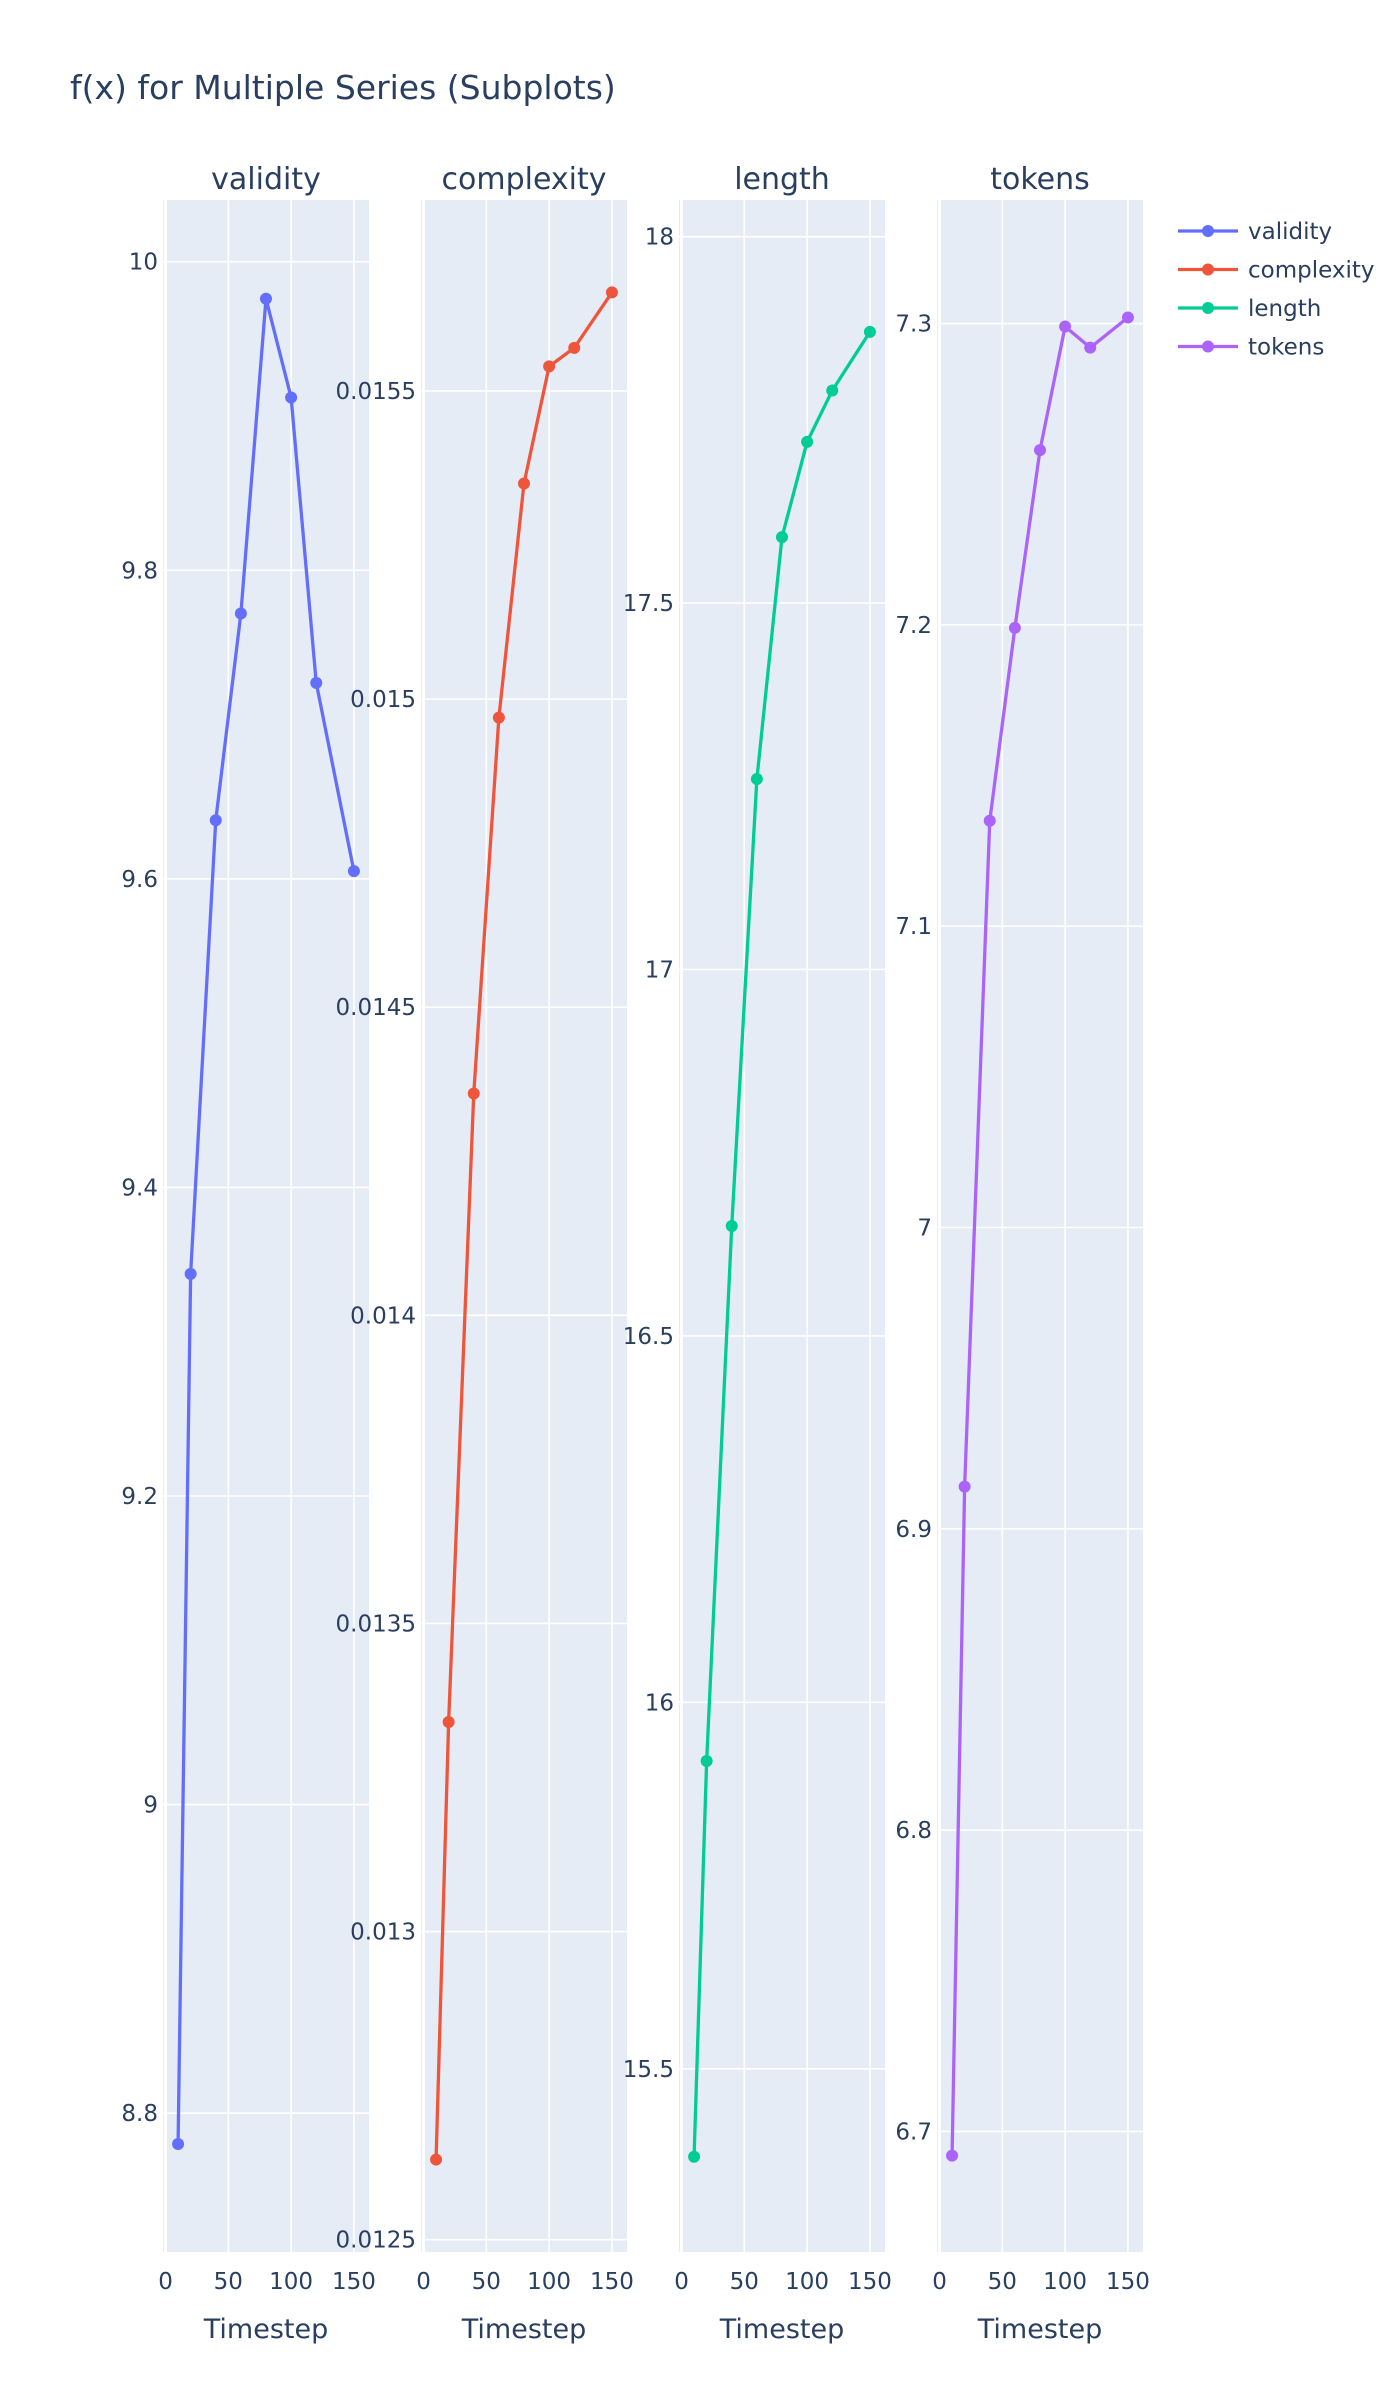 Image resolution: width=1400 pixels, height=2400 pixels. I want to click on y-tick-label: 0.0145, so click(376, 1008).